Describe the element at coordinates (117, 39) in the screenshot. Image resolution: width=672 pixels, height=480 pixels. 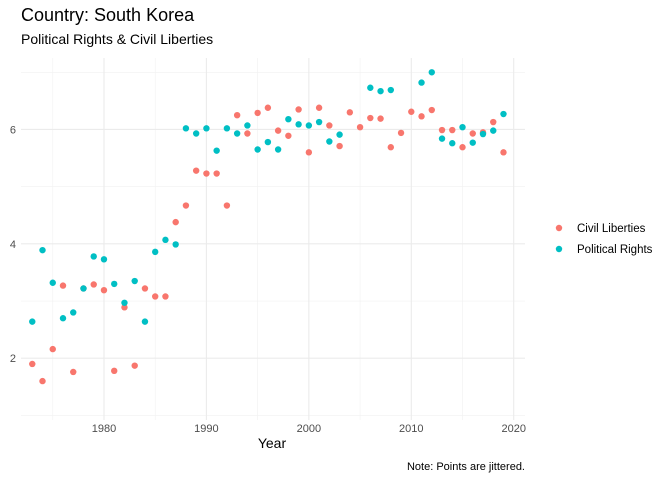
I see `chart-subtitle: Political Rights & Civil Liberties` at that location.